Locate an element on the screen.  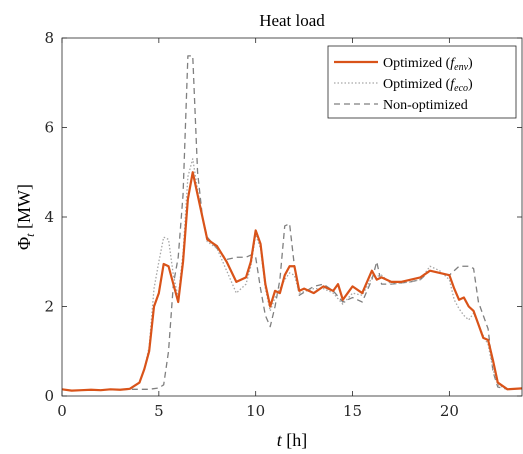
svg-text: Φt [MW] is located at coordinates (25, 217).